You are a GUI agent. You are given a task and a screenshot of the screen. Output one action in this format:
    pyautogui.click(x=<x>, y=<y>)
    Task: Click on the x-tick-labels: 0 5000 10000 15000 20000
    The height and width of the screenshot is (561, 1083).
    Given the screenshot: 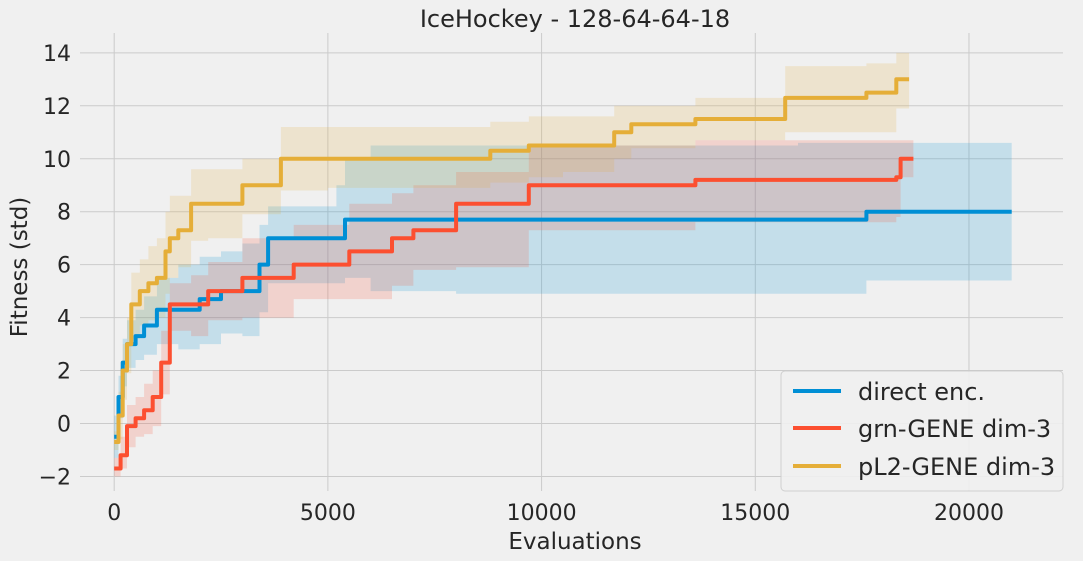 What is the action you would take?
    pyautogui.click(x=555, y=513)
    